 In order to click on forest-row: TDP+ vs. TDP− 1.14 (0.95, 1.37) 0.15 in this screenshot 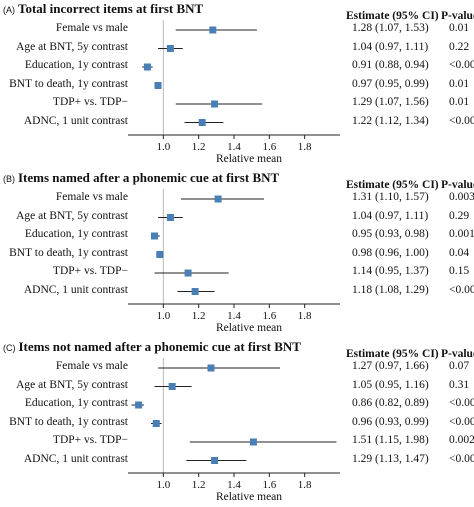, I will do `click(237, 274)`.